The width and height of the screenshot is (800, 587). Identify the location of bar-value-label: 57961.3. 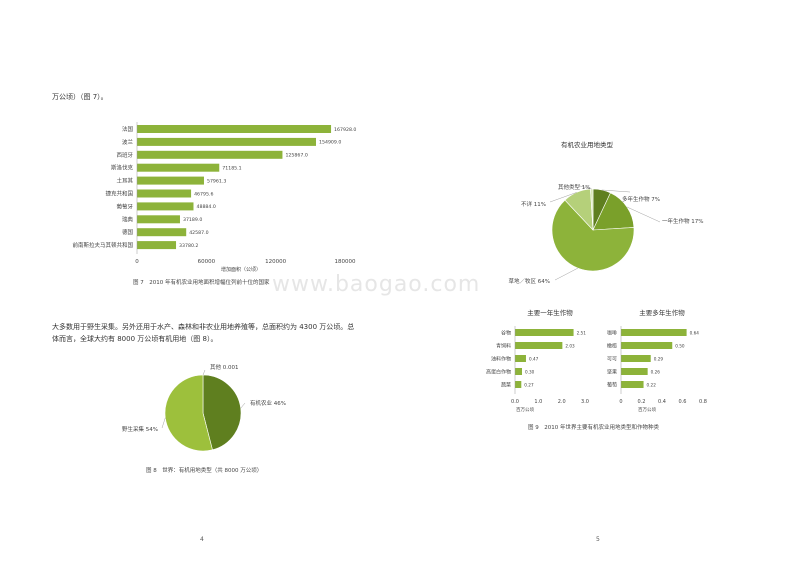
(216, 181).